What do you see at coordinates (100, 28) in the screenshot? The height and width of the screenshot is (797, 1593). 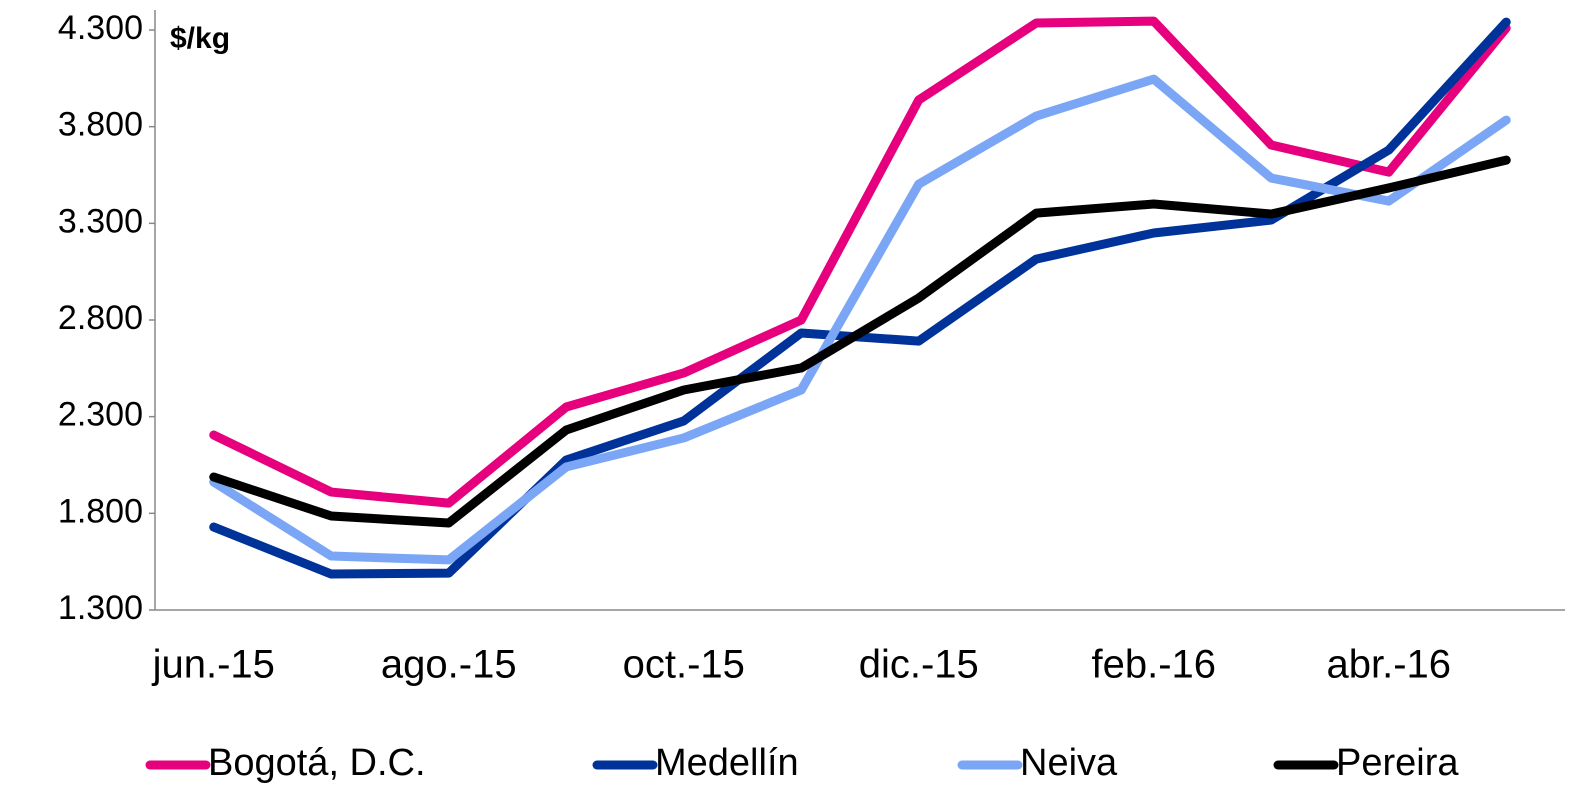 I see `y-tick-label: 4.300` at bounding box center [100, 28].